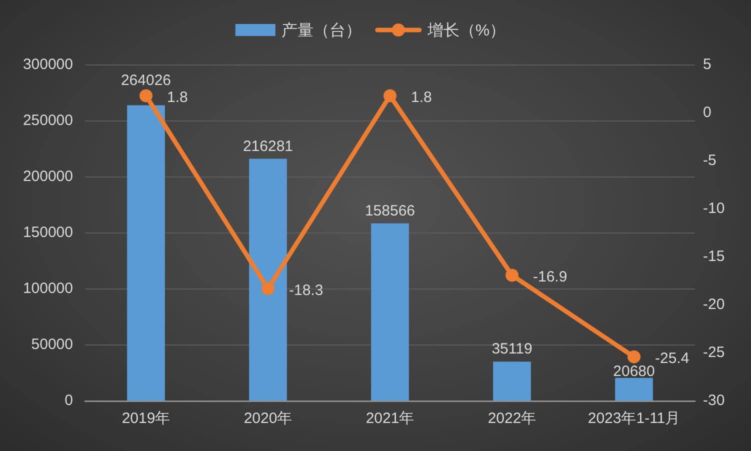 This screenshot has width=751, height=451. Describe the element at coordinates (47, 177) in the screenshot. I see `y-tick-label: 200000` at that location.